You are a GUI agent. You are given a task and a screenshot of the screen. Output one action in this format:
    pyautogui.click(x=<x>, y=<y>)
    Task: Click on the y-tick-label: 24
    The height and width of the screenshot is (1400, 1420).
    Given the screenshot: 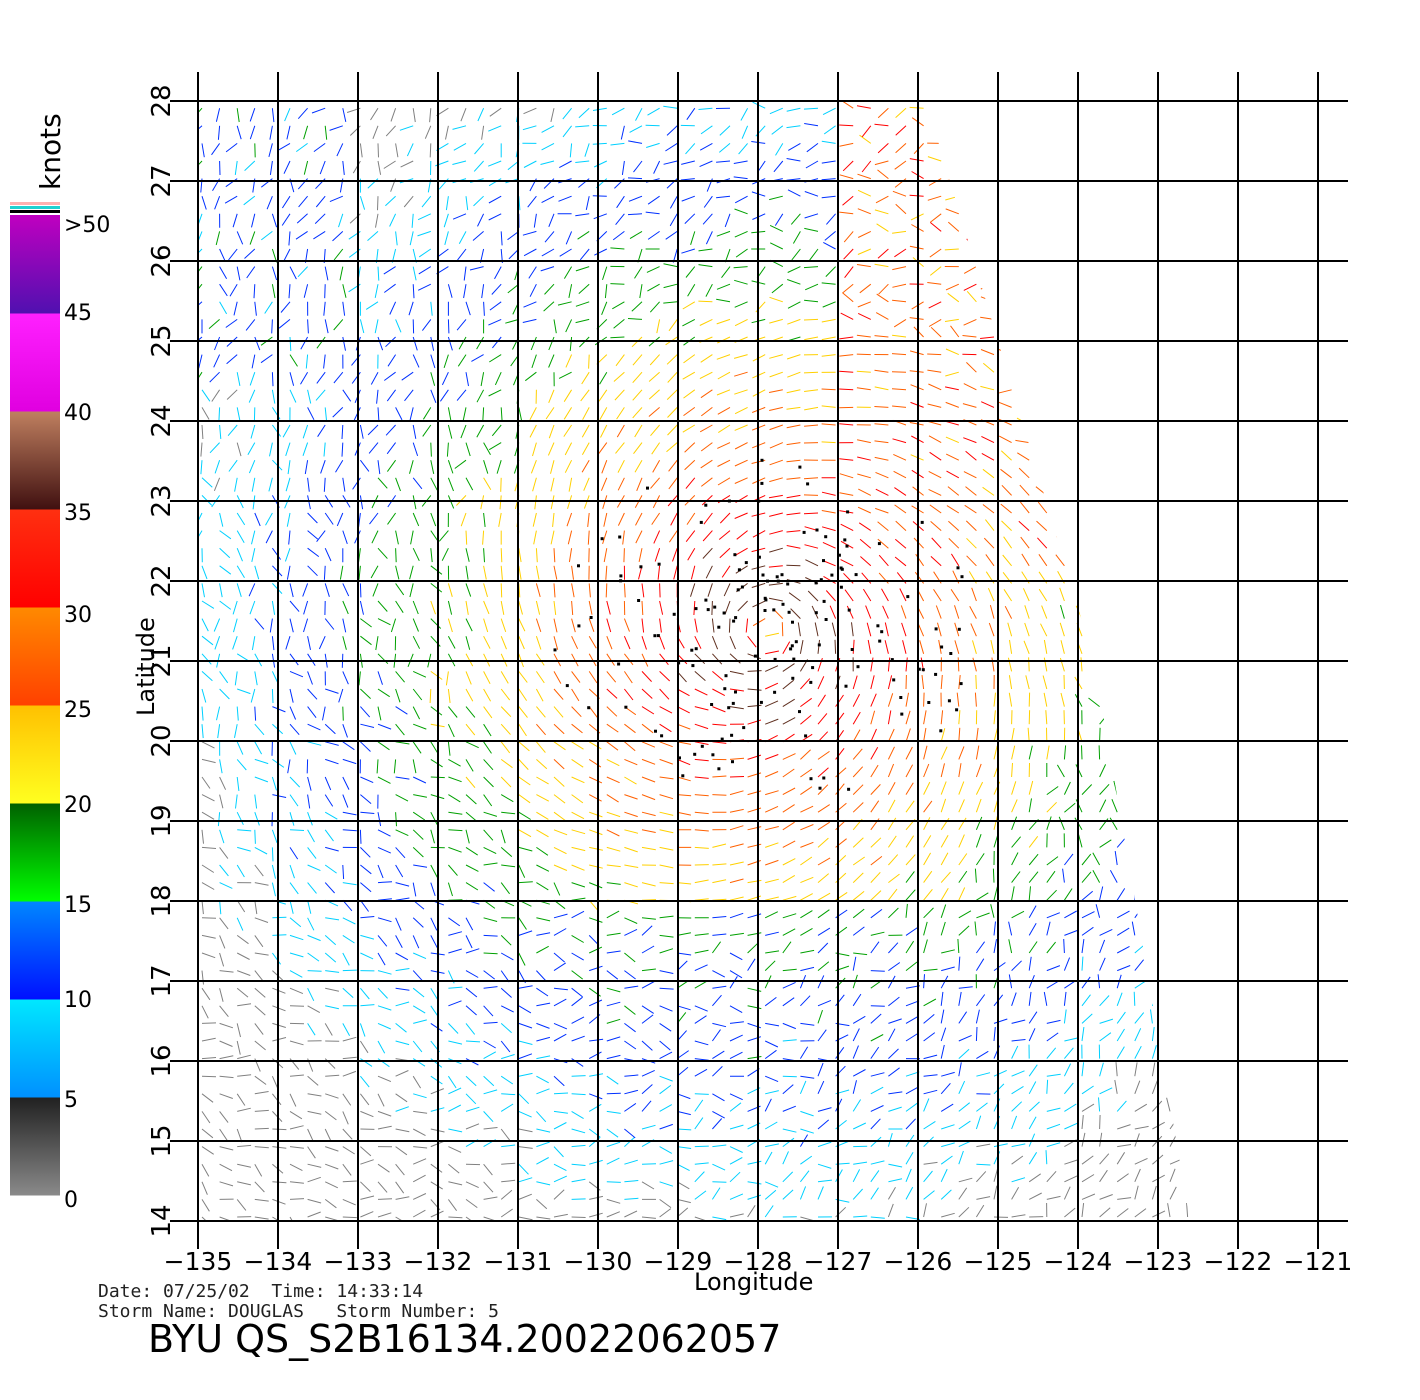 What is the action you would take?
    pyautogui.click(x=162, y=420)
    